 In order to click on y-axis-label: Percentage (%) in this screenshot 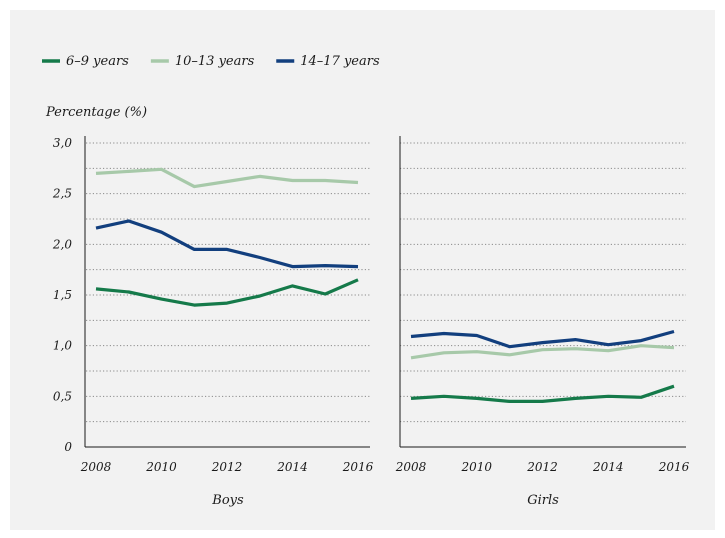, I will do `click(96, 112)`.